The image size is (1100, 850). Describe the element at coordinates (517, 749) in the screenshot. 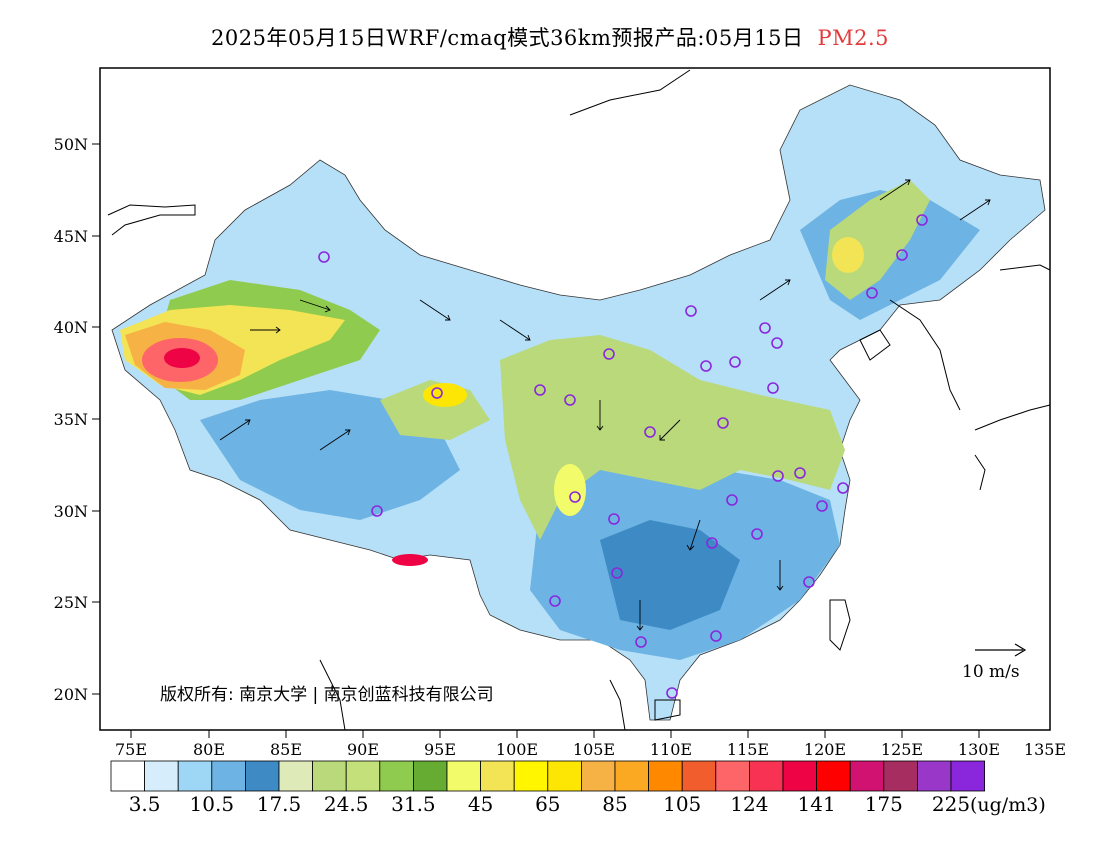

I see `lon-label: 100E` at that location.